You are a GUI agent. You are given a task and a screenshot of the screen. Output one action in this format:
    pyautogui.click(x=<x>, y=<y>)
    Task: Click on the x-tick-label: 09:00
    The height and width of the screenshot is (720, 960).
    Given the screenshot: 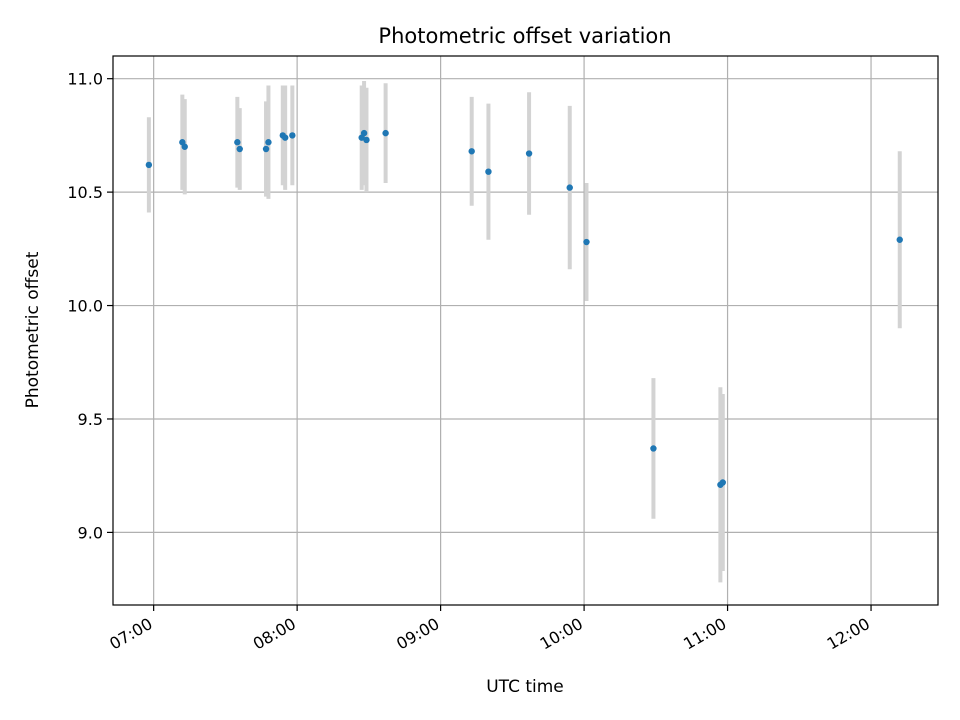 What is the action you would take?
    pyautogui.click(x=417, y=634)
    